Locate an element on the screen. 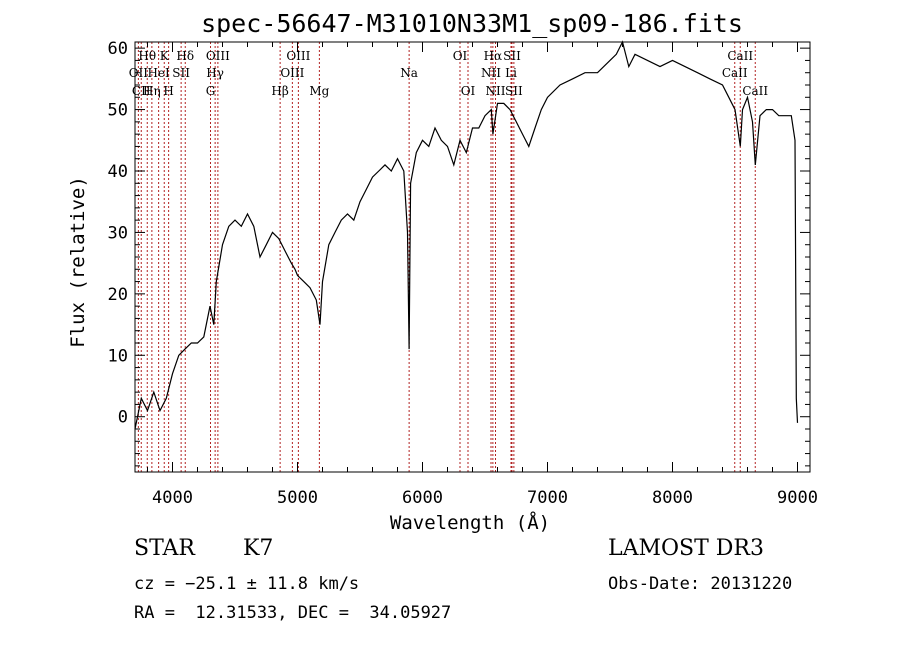 Image resolution: width=900 pixels, height=649 pixels. line-label-18: OI is located at coordinates (468, 91).